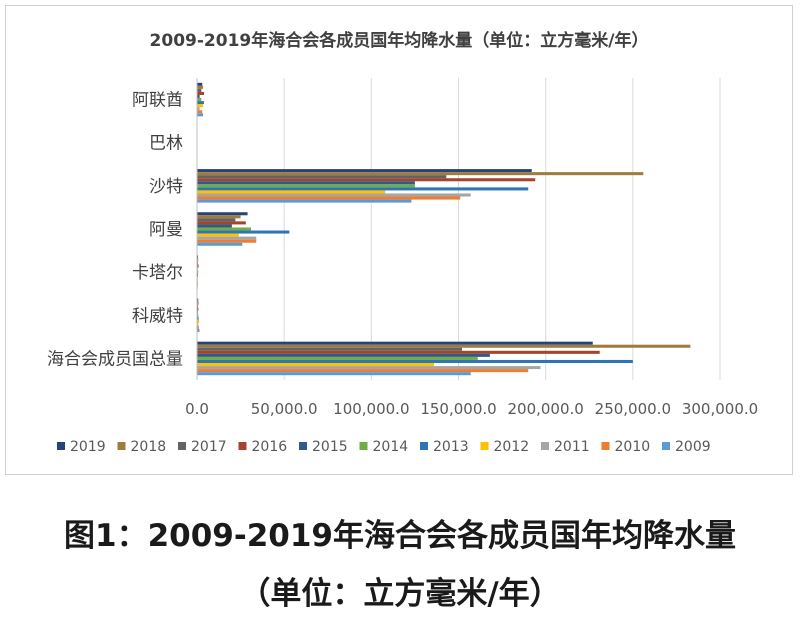 The width and height of the screenshot is (800, 626). I want to click on legend-label: 2017, so click(209, 447).